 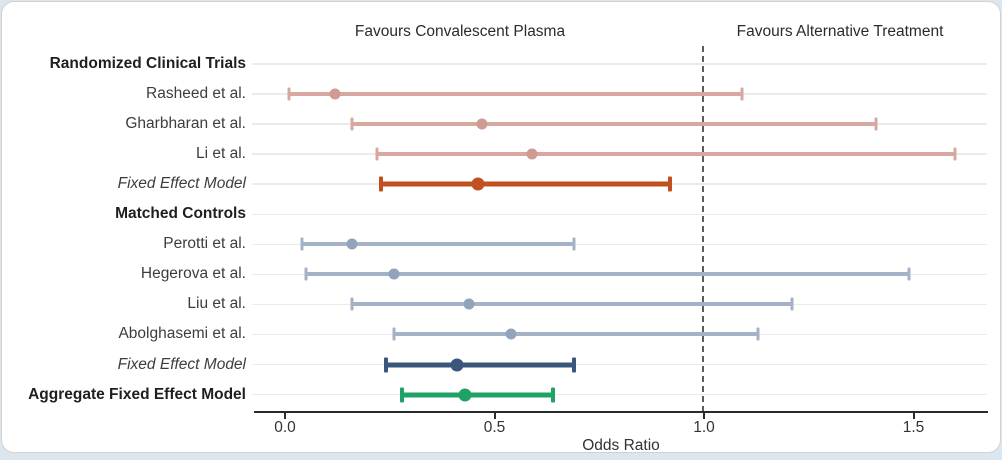 I want to click on row-label-rasheed-et-al-: Rasheed et al., so click(x=196, y=94).